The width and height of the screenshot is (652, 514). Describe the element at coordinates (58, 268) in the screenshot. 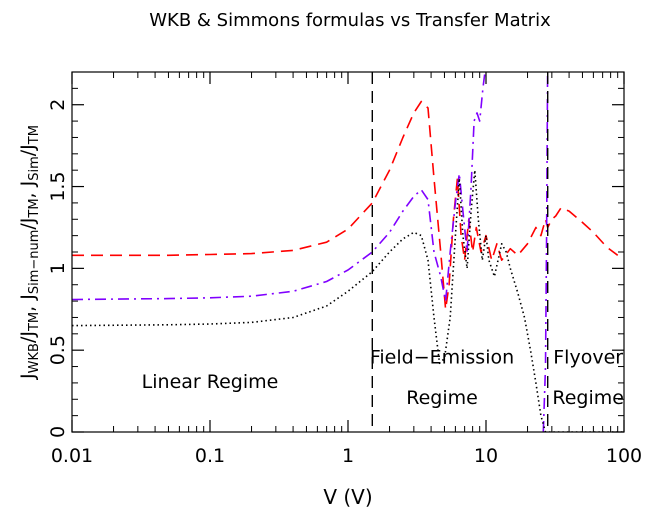

I see `y-tick-label: 1` at that location.